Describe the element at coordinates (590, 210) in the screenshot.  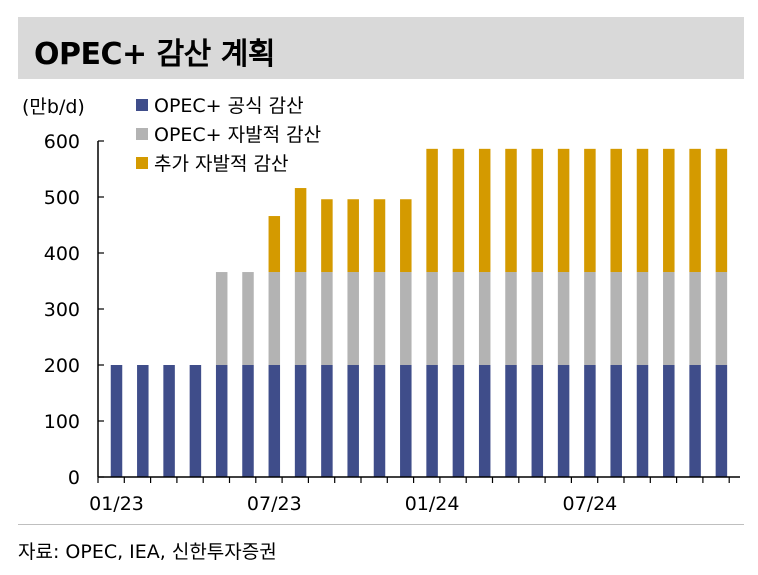
I see `bar-segment-additional-07/24` at that location.